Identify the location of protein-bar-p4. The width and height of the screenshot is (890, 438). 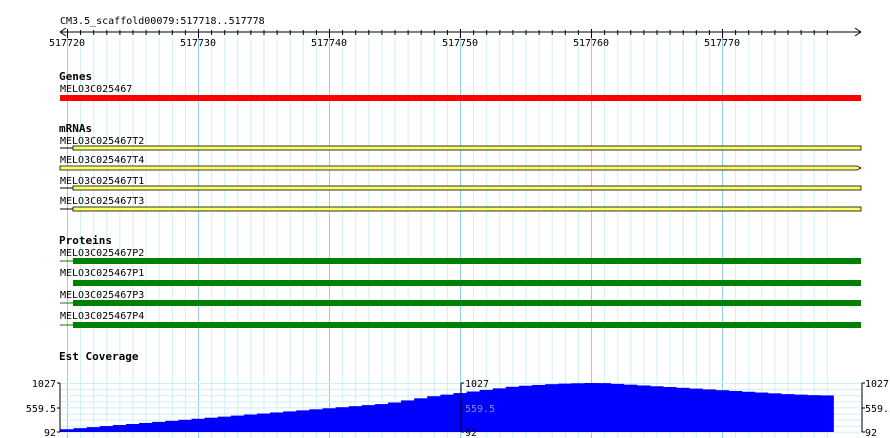
(467, 325).